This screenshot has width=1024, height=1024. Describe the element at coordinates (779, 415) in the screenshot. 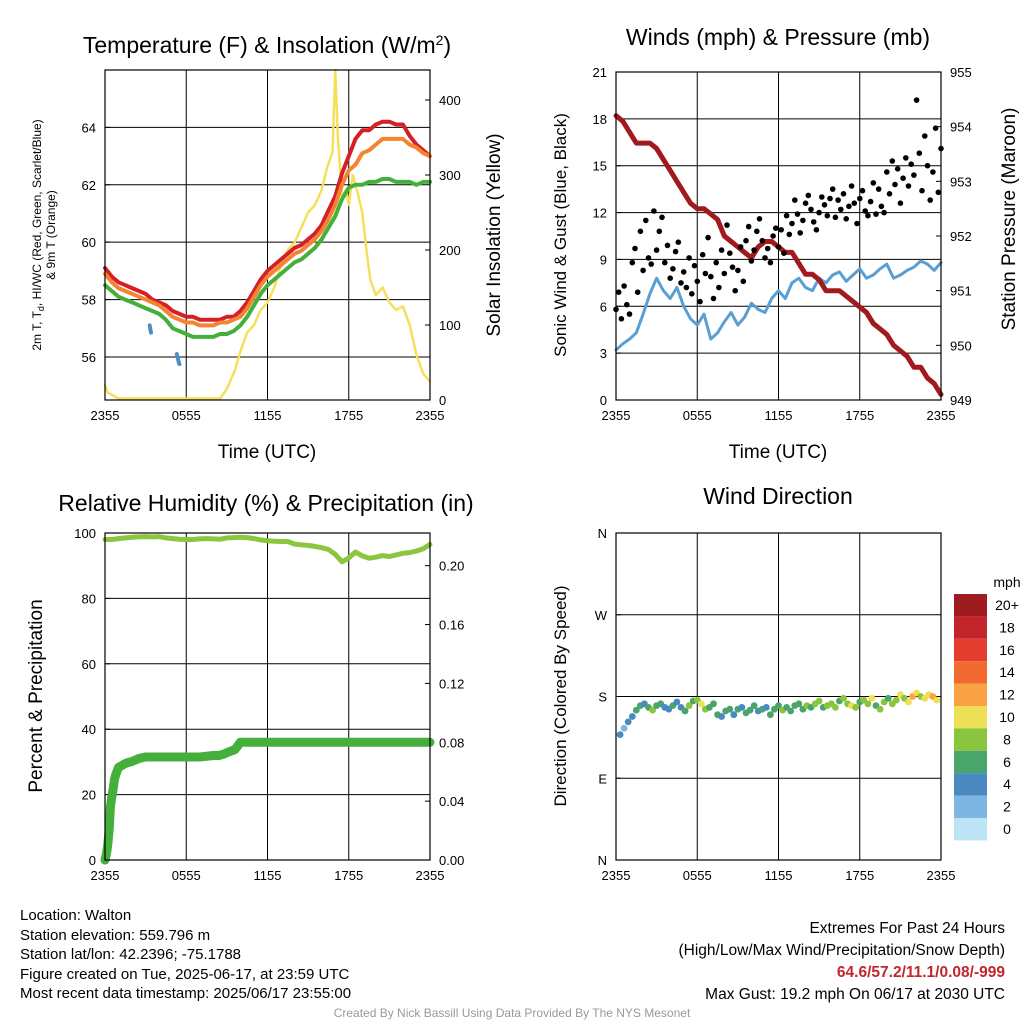

I see `winds-xtick-label: 1155` at that location.